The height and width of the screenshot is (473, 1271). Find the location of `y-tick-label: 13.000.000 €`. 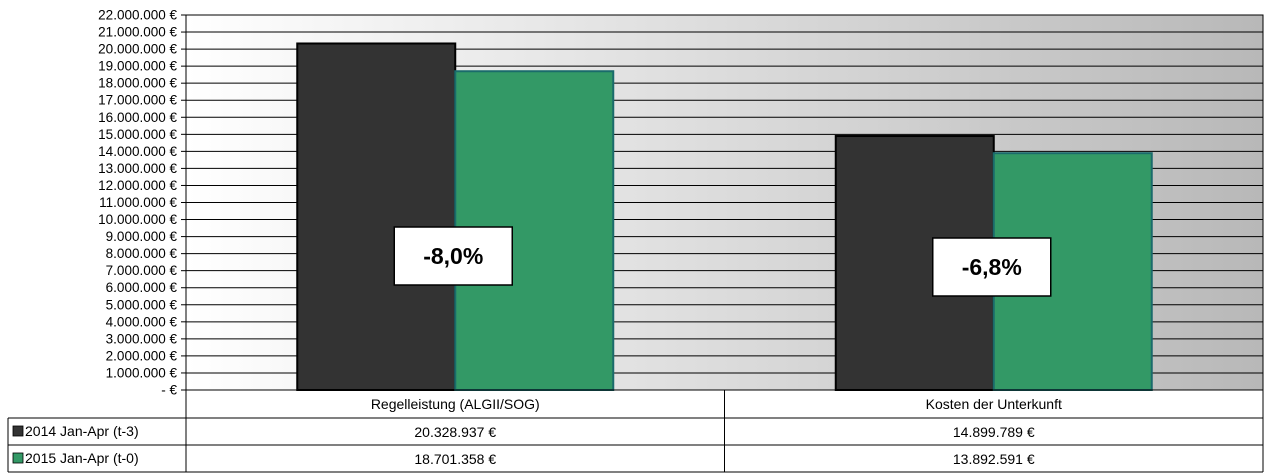

y-tick-label: 13.000.000 € is located at coordinates (137, 168).